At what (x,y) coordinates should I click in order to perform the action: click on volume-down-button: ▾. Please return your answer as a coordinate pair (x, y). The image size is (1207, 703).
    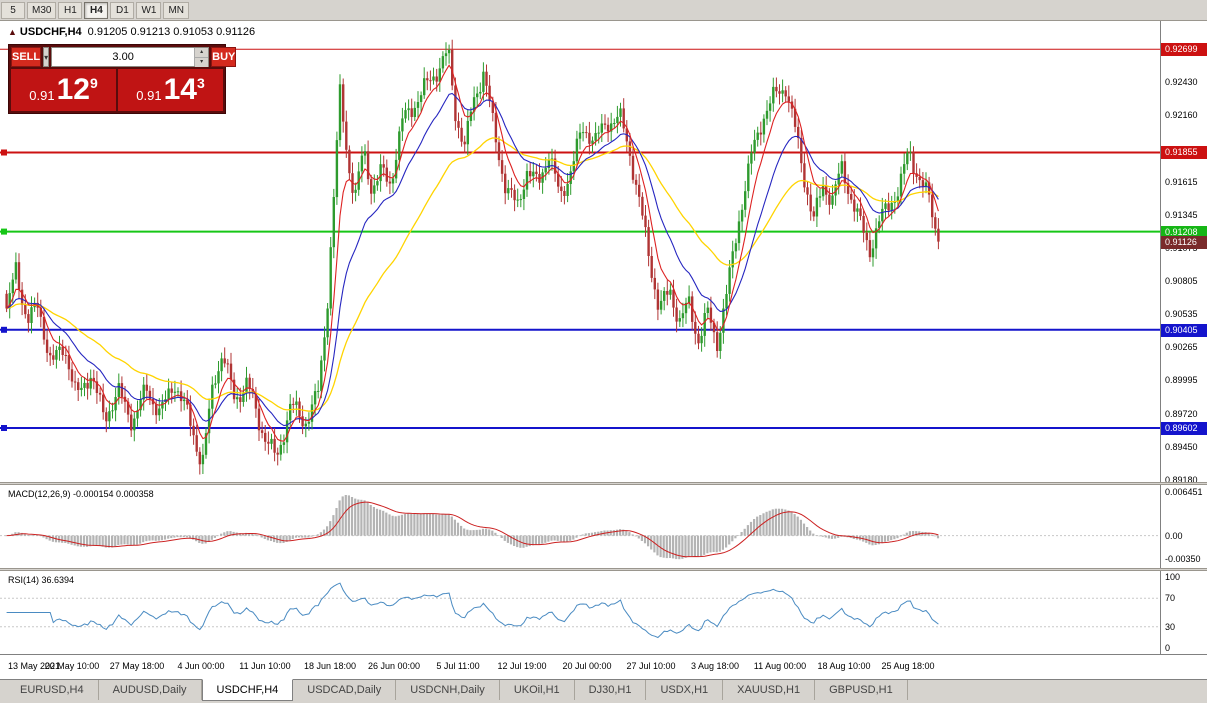
    Looking at the image, I should click on (202, 62).